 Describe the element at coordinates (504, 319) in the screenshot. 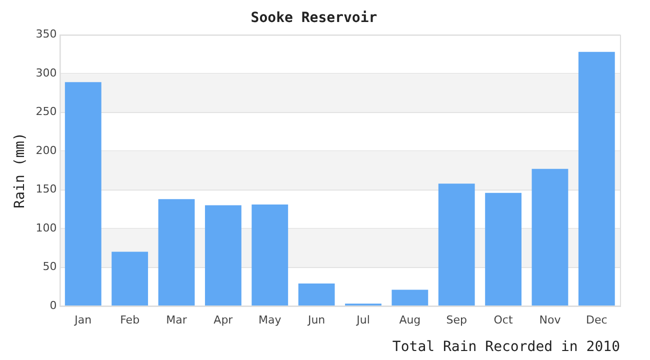

I see `x-tick-label: Oct` at that location.